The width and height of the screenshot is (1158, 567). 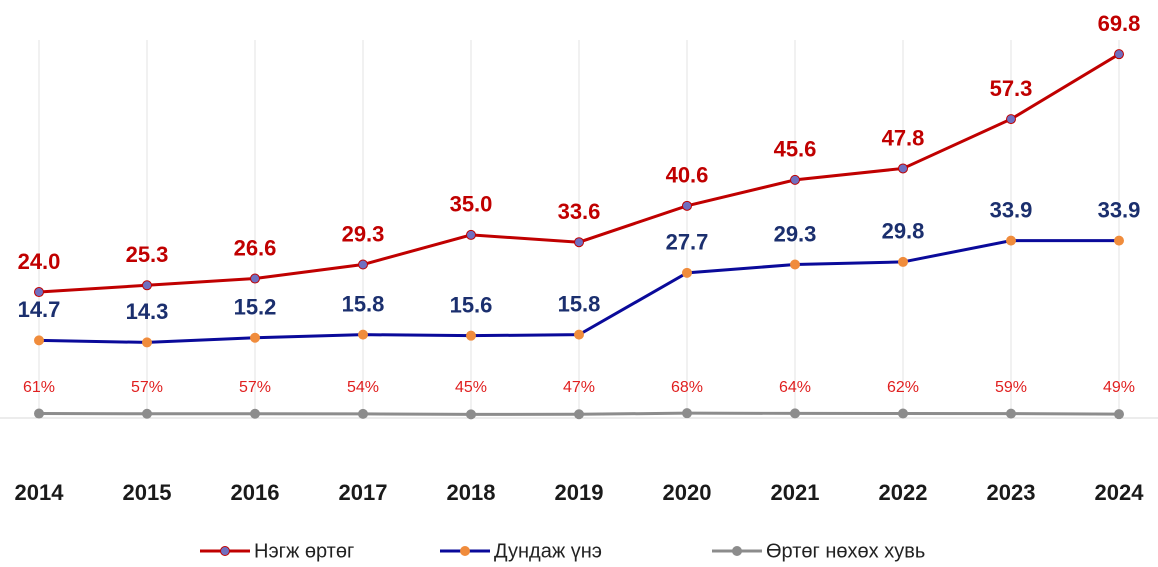 What do you see at coordinates (1120, 492) in the screenshot?
I see `x-tick-label: 2024` at bounding box center [1120, 492].